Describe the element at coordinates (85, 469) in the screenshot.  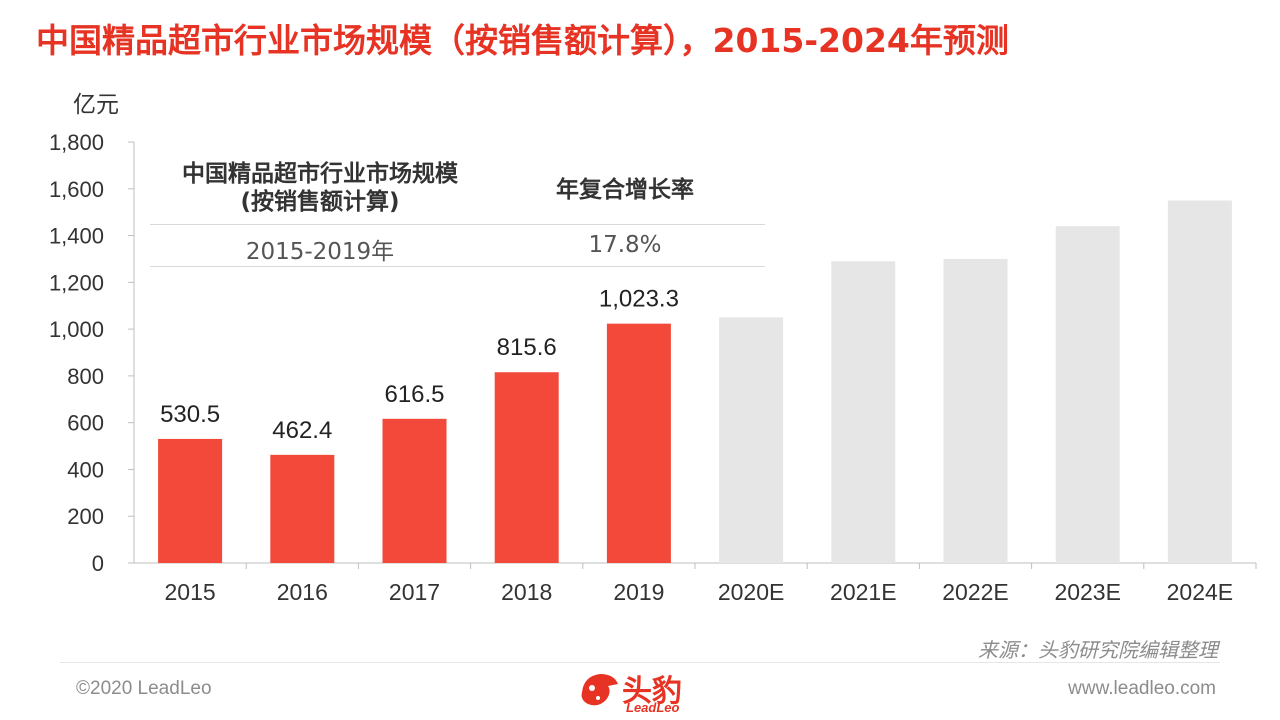
I see `y-tick-label: 400` at that location.